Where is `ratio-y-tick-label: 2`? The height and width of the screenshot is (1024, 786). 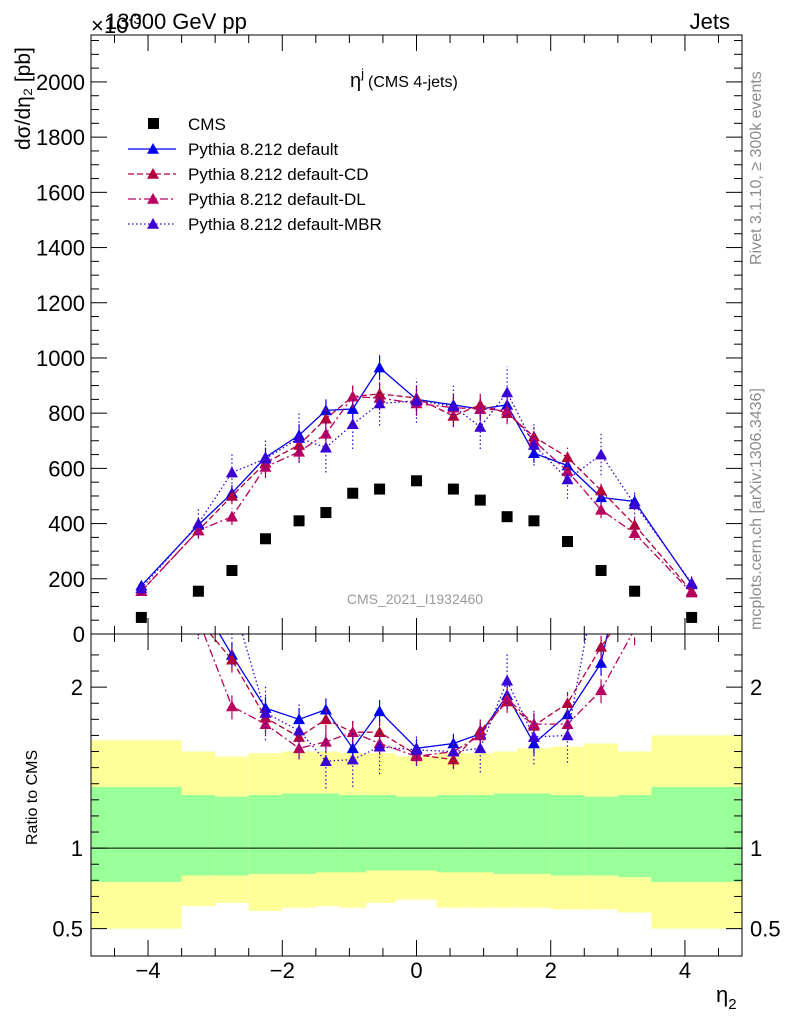
ratio-y-tick-label: 2 is located at coordinates (77, 687).